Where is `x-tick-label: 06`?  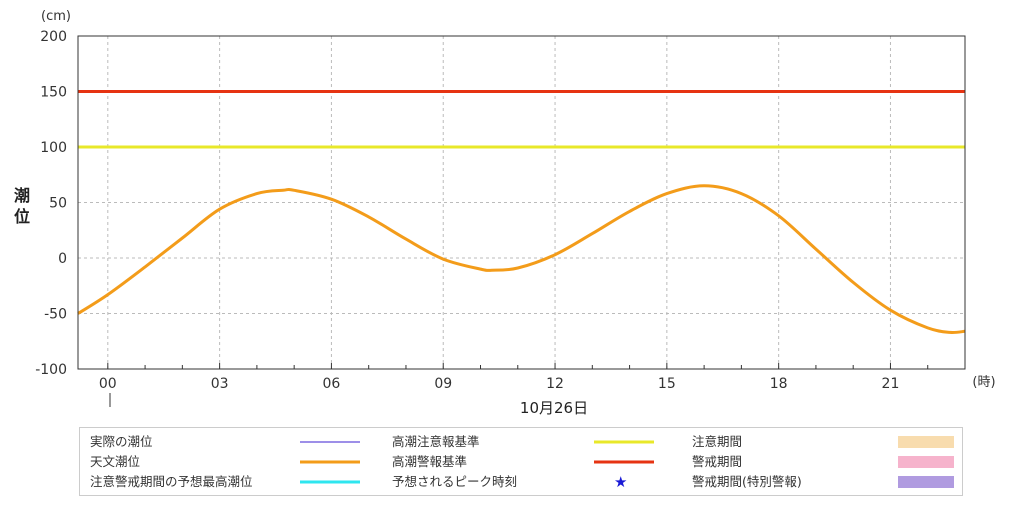 x-tick-label: 06 is located at coordinates (332, 384).